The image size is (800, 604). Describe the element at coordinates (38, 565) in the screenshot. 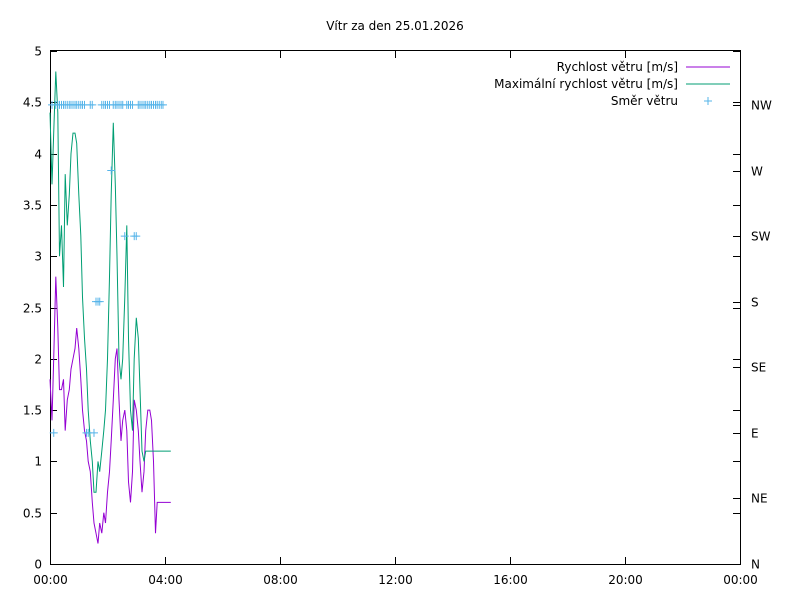

I see `y-tick-label: 0` at that location.